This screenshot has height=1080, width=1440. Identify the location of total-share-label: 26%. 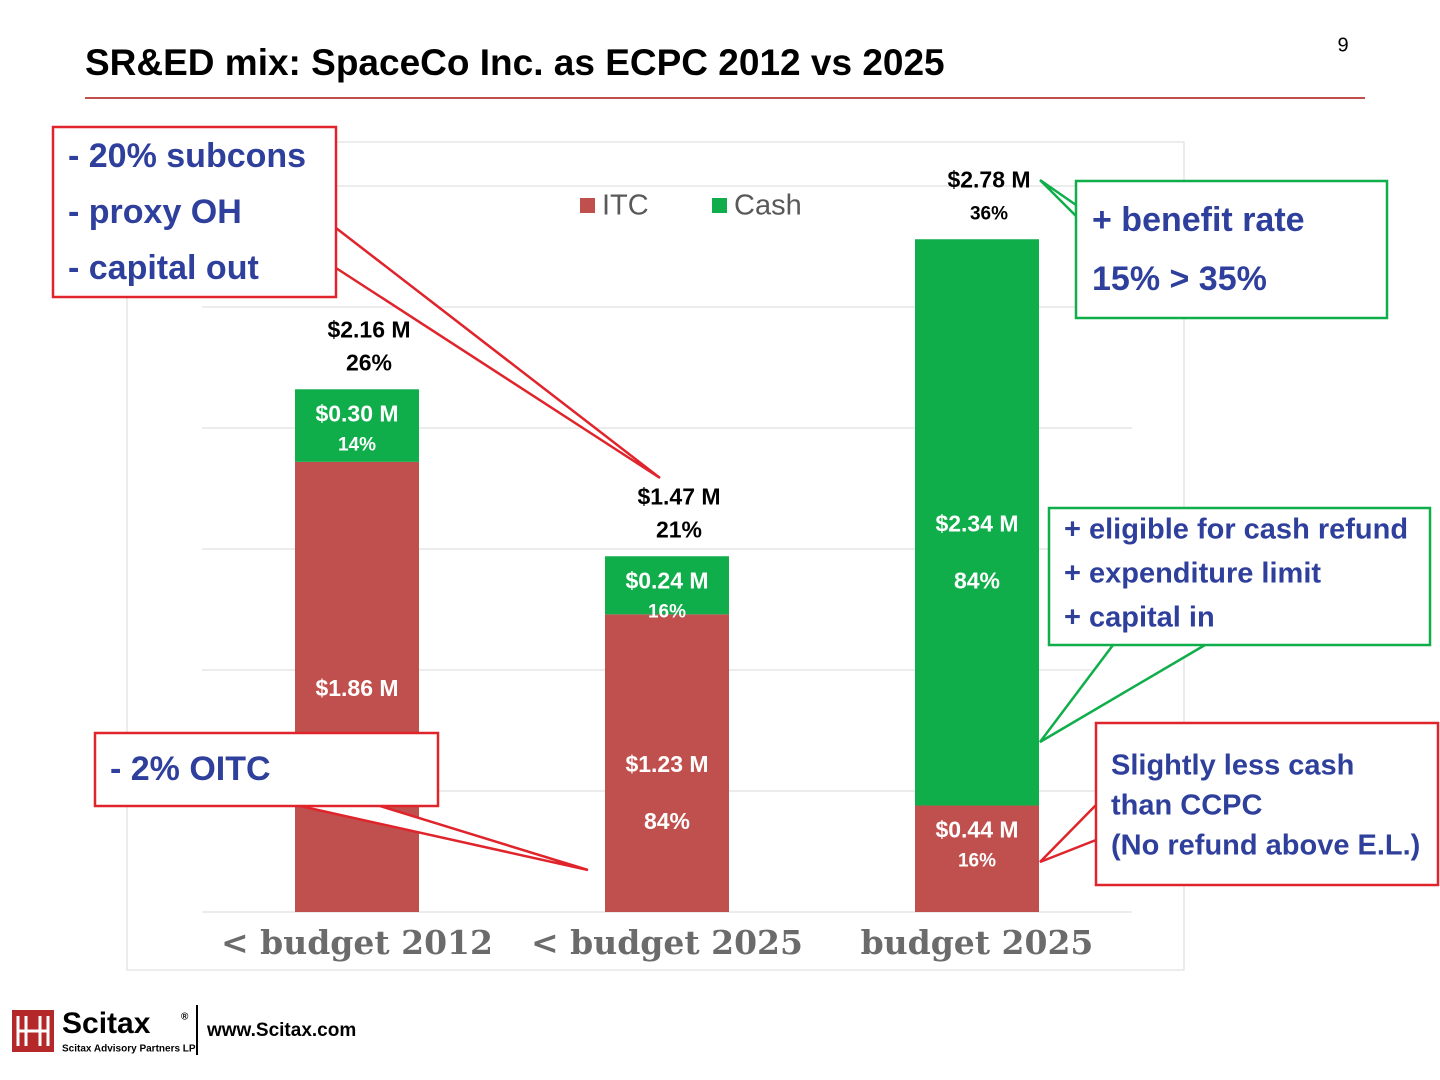
(369, 362).